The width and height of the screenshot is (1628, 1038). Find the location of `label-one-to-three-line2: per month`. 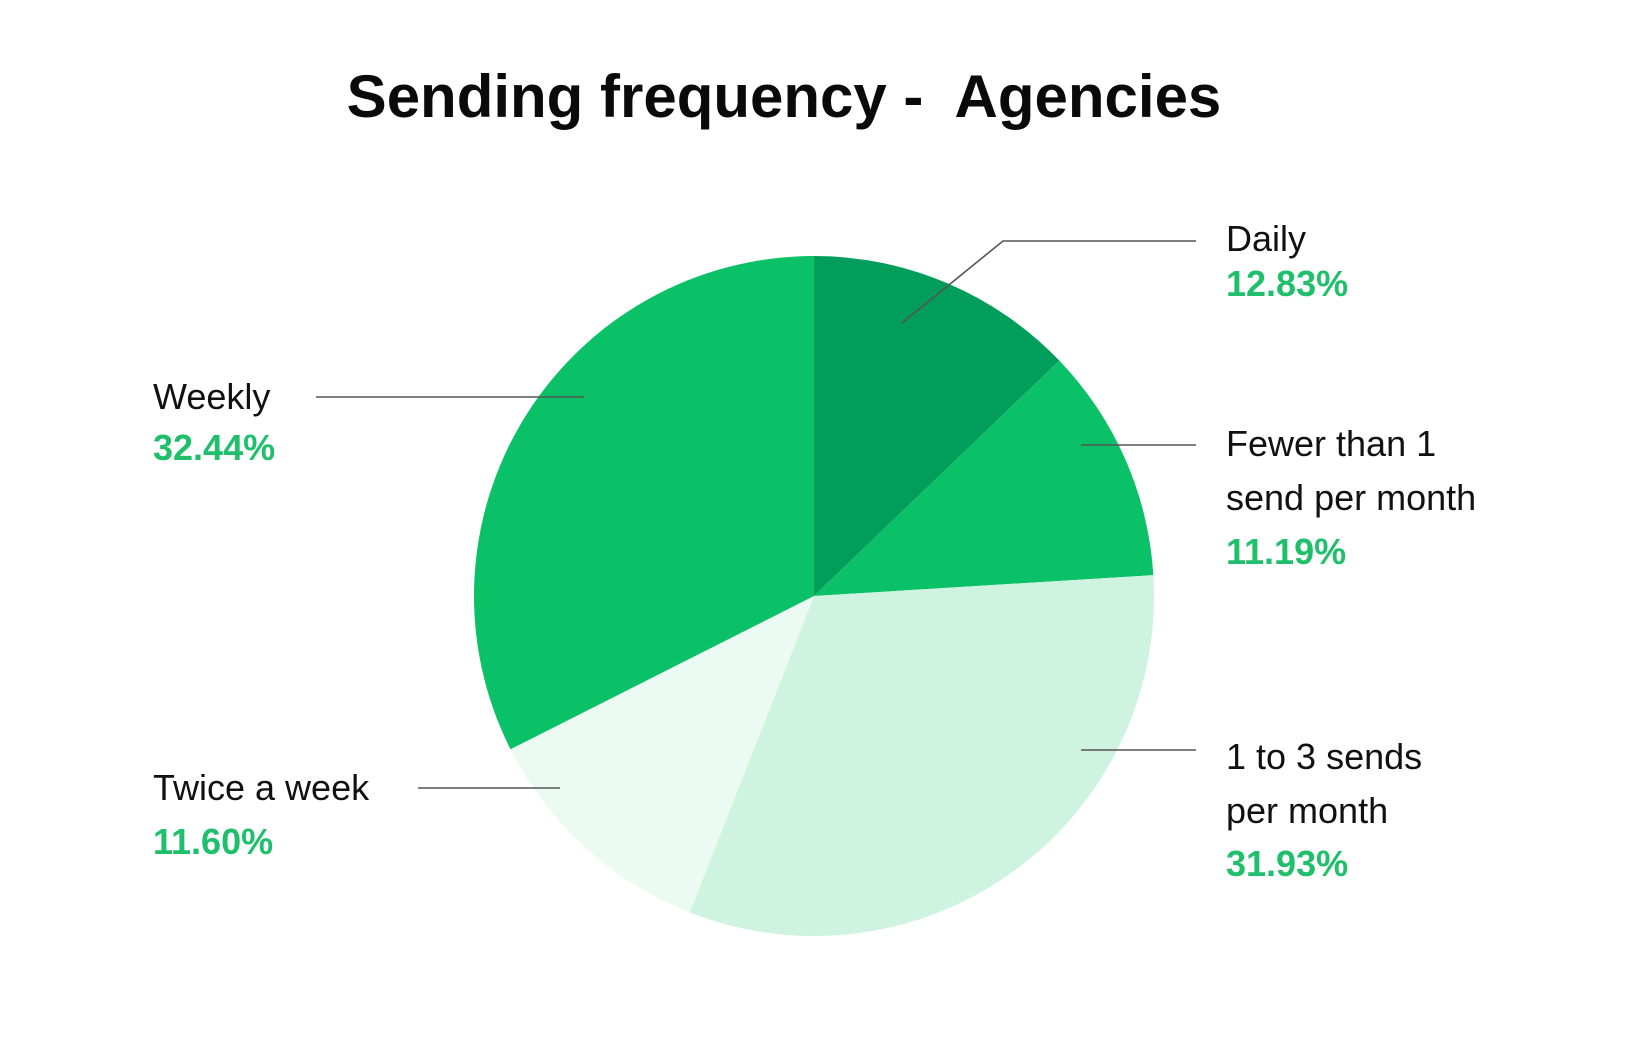

label-one-to-three-line2: per month is located at coordinates (1307, 810).